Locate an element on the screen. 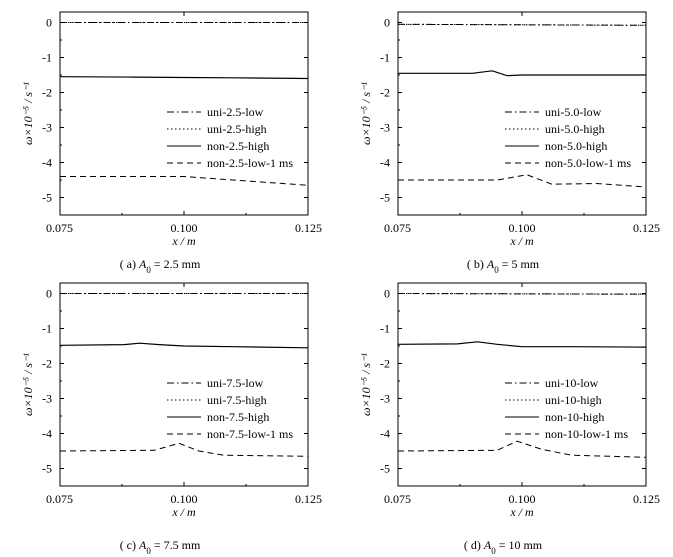 The image size is (673, 557). subplot-caption: ( b) A0 = 5 mm is located at coordinates (503, 266).